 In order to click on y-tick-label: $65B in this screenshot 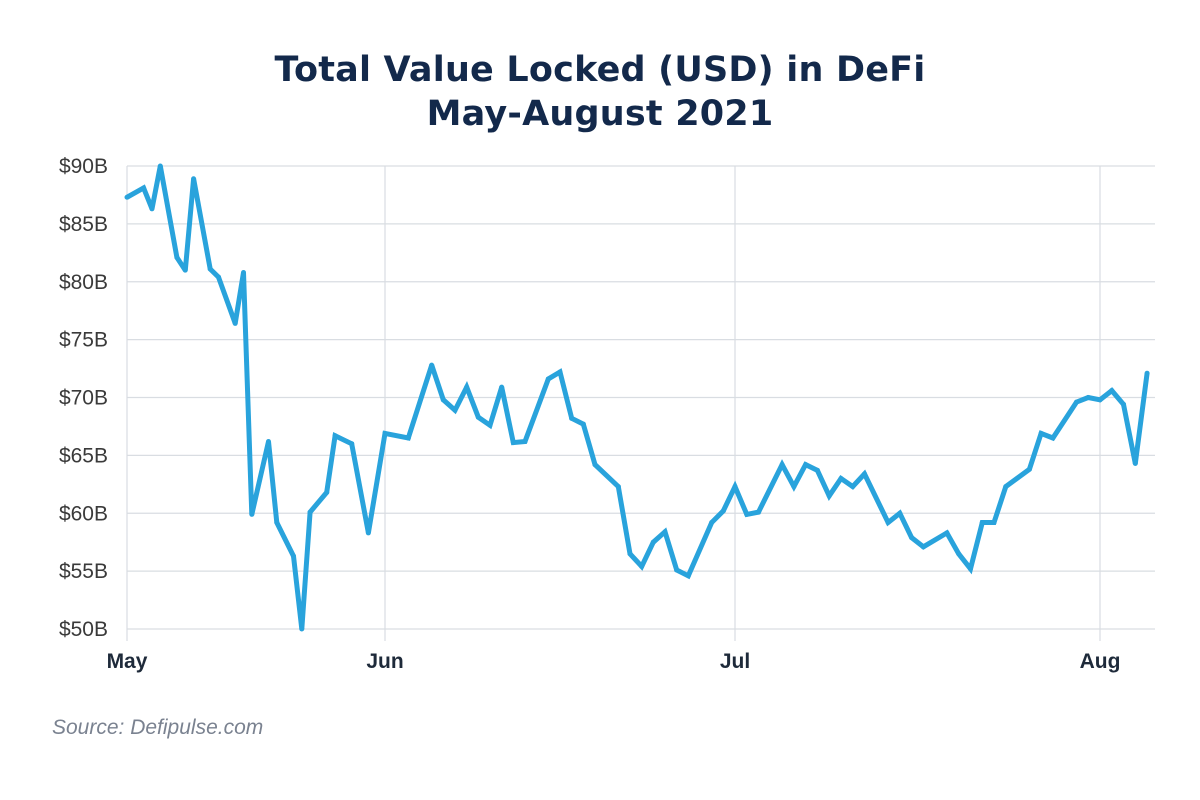, I will do `click(83, 455)`.